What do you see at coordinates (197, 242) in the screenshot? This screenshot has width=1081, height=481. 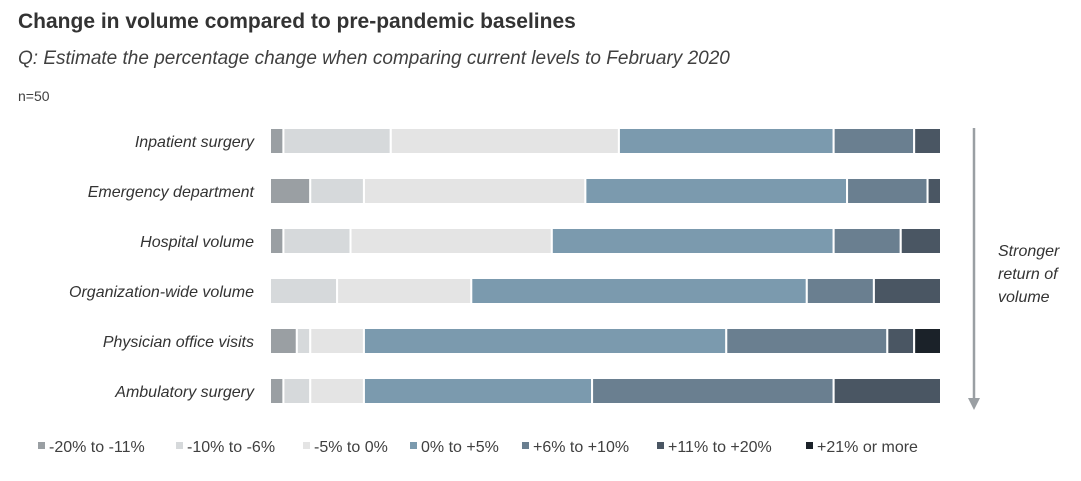 I see `category-label: Hospital volume` at bounding box center [197, 242].